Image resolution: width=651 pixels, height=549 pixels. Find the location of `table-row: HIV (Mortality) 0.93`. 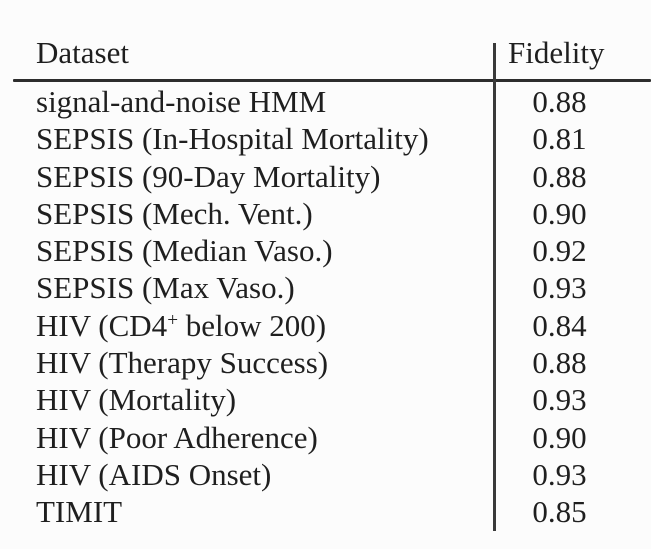

table-row: HIV (Mortality) 0.93 is located at coordinates (325, 399).